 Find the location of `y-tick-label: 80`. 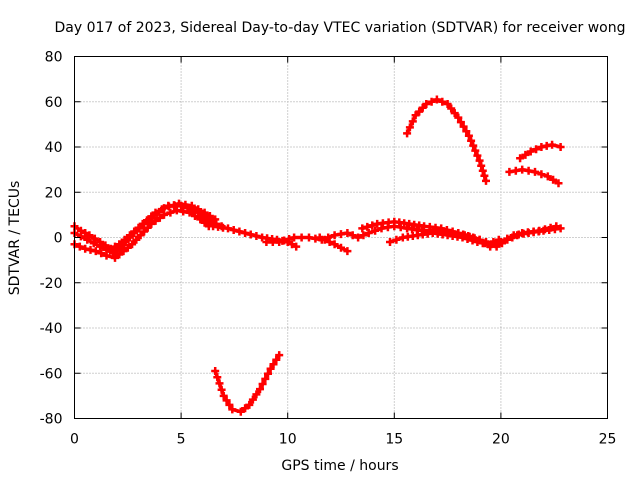

y-tick-label: 80 is located at coordinates (54, 58).